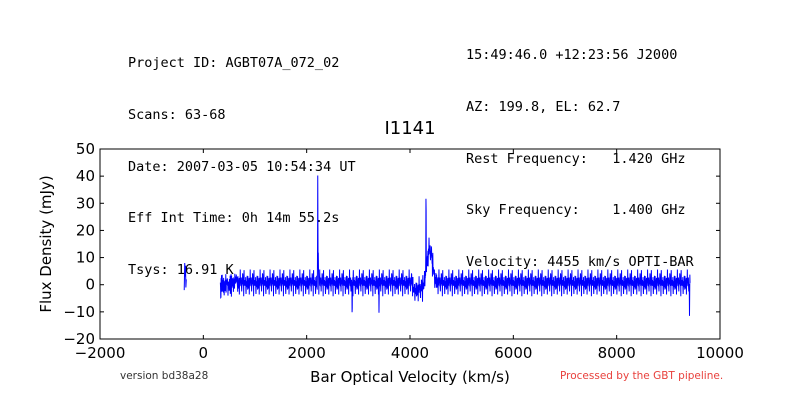 The width and height of the screenshot is (800, 400). What do you see at coordinates (307, 353) in the screenshot?
I see `x-tick-label: 2000` at bounding box center [307, 353].